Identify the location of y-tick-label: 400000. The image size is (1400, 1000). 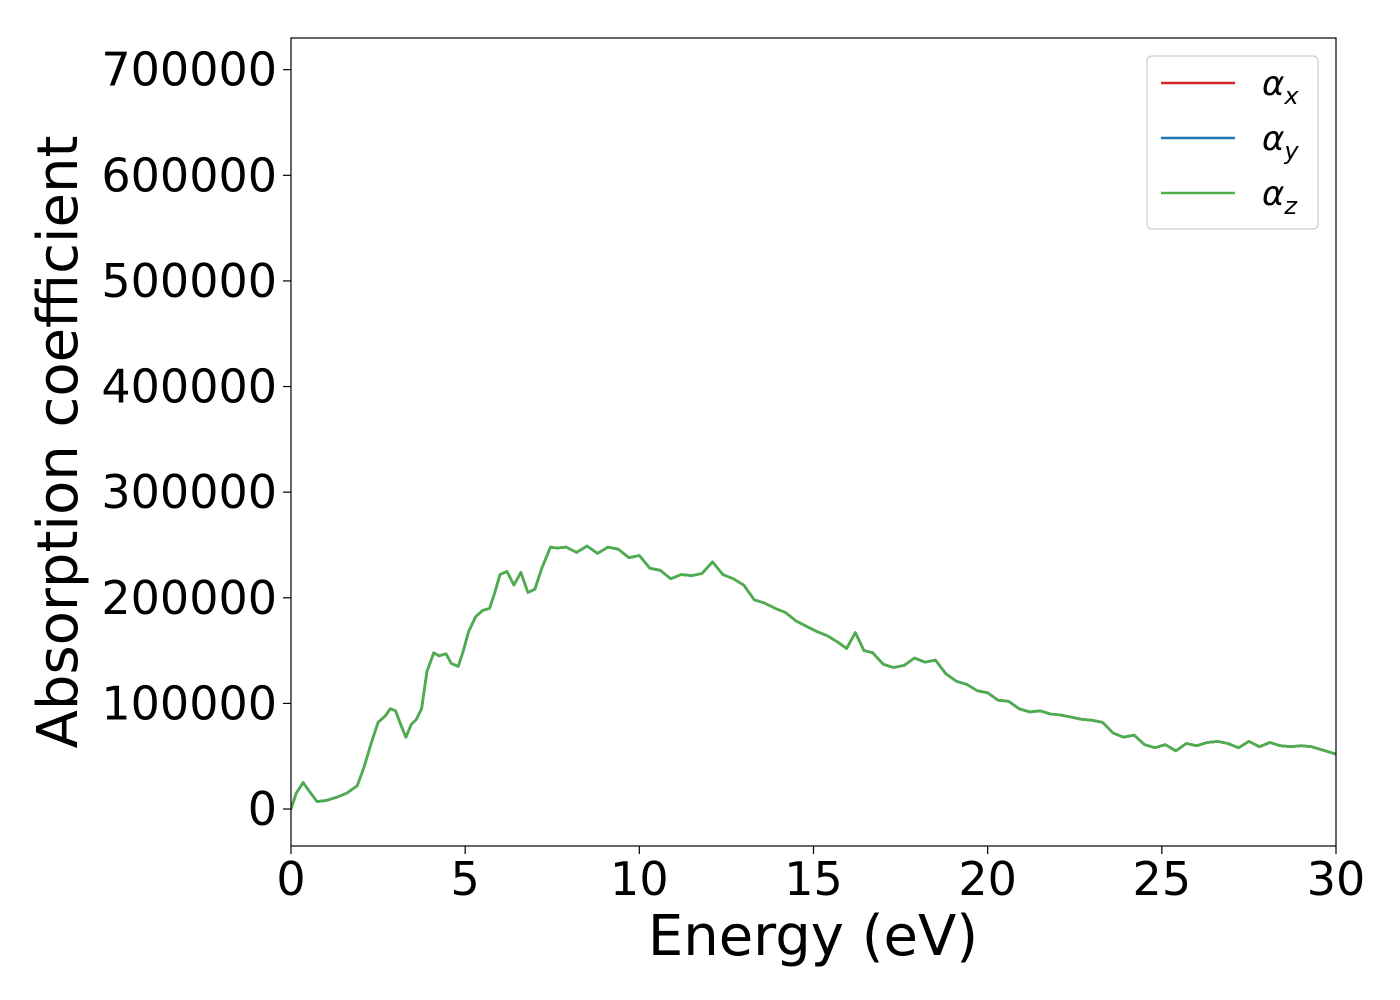
(189, 387).